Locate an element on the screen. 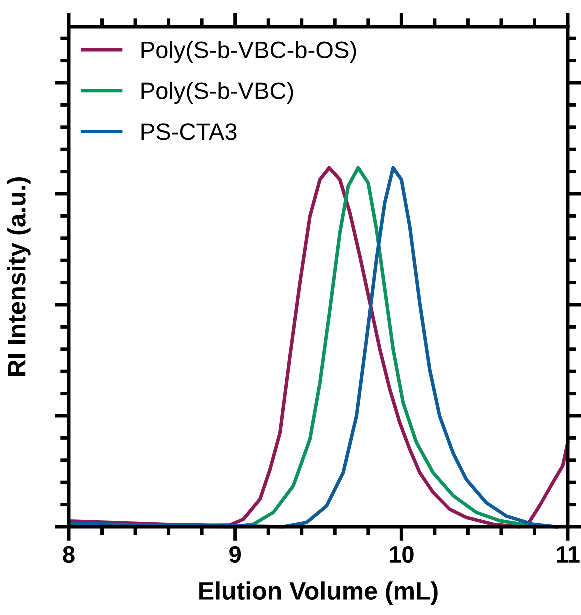 This screenshot has width=581, height=615. x-axis-title: Elution Volume (mL) is located at coordinates (319, 593).